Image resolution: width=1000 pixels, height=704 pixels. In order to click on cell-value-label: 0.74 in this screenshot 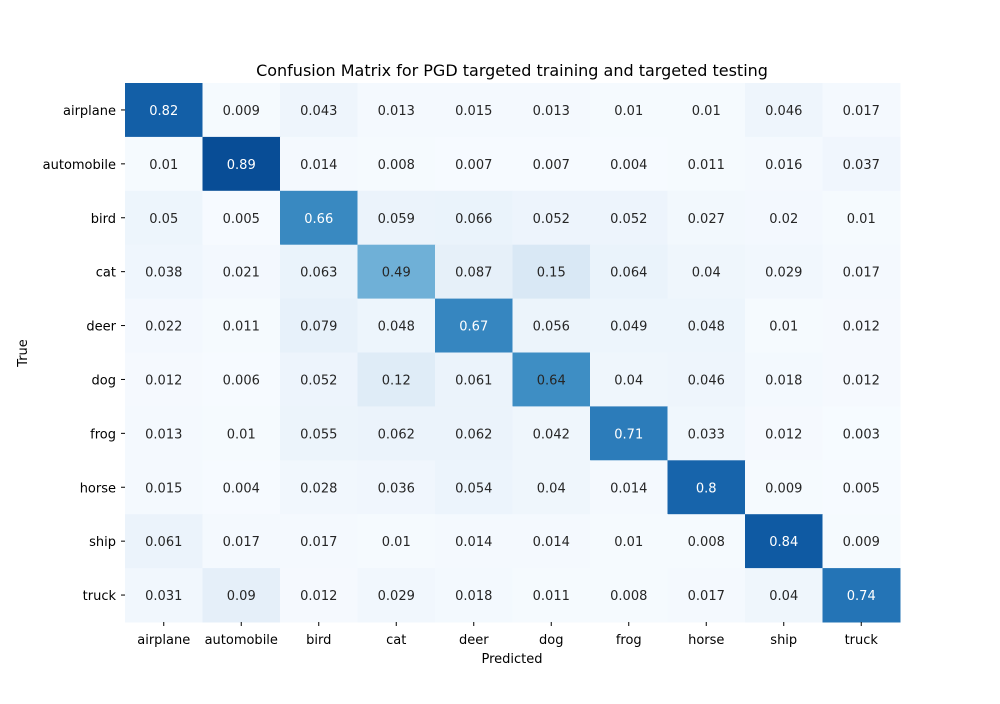, I will do `click(861, 596)`.